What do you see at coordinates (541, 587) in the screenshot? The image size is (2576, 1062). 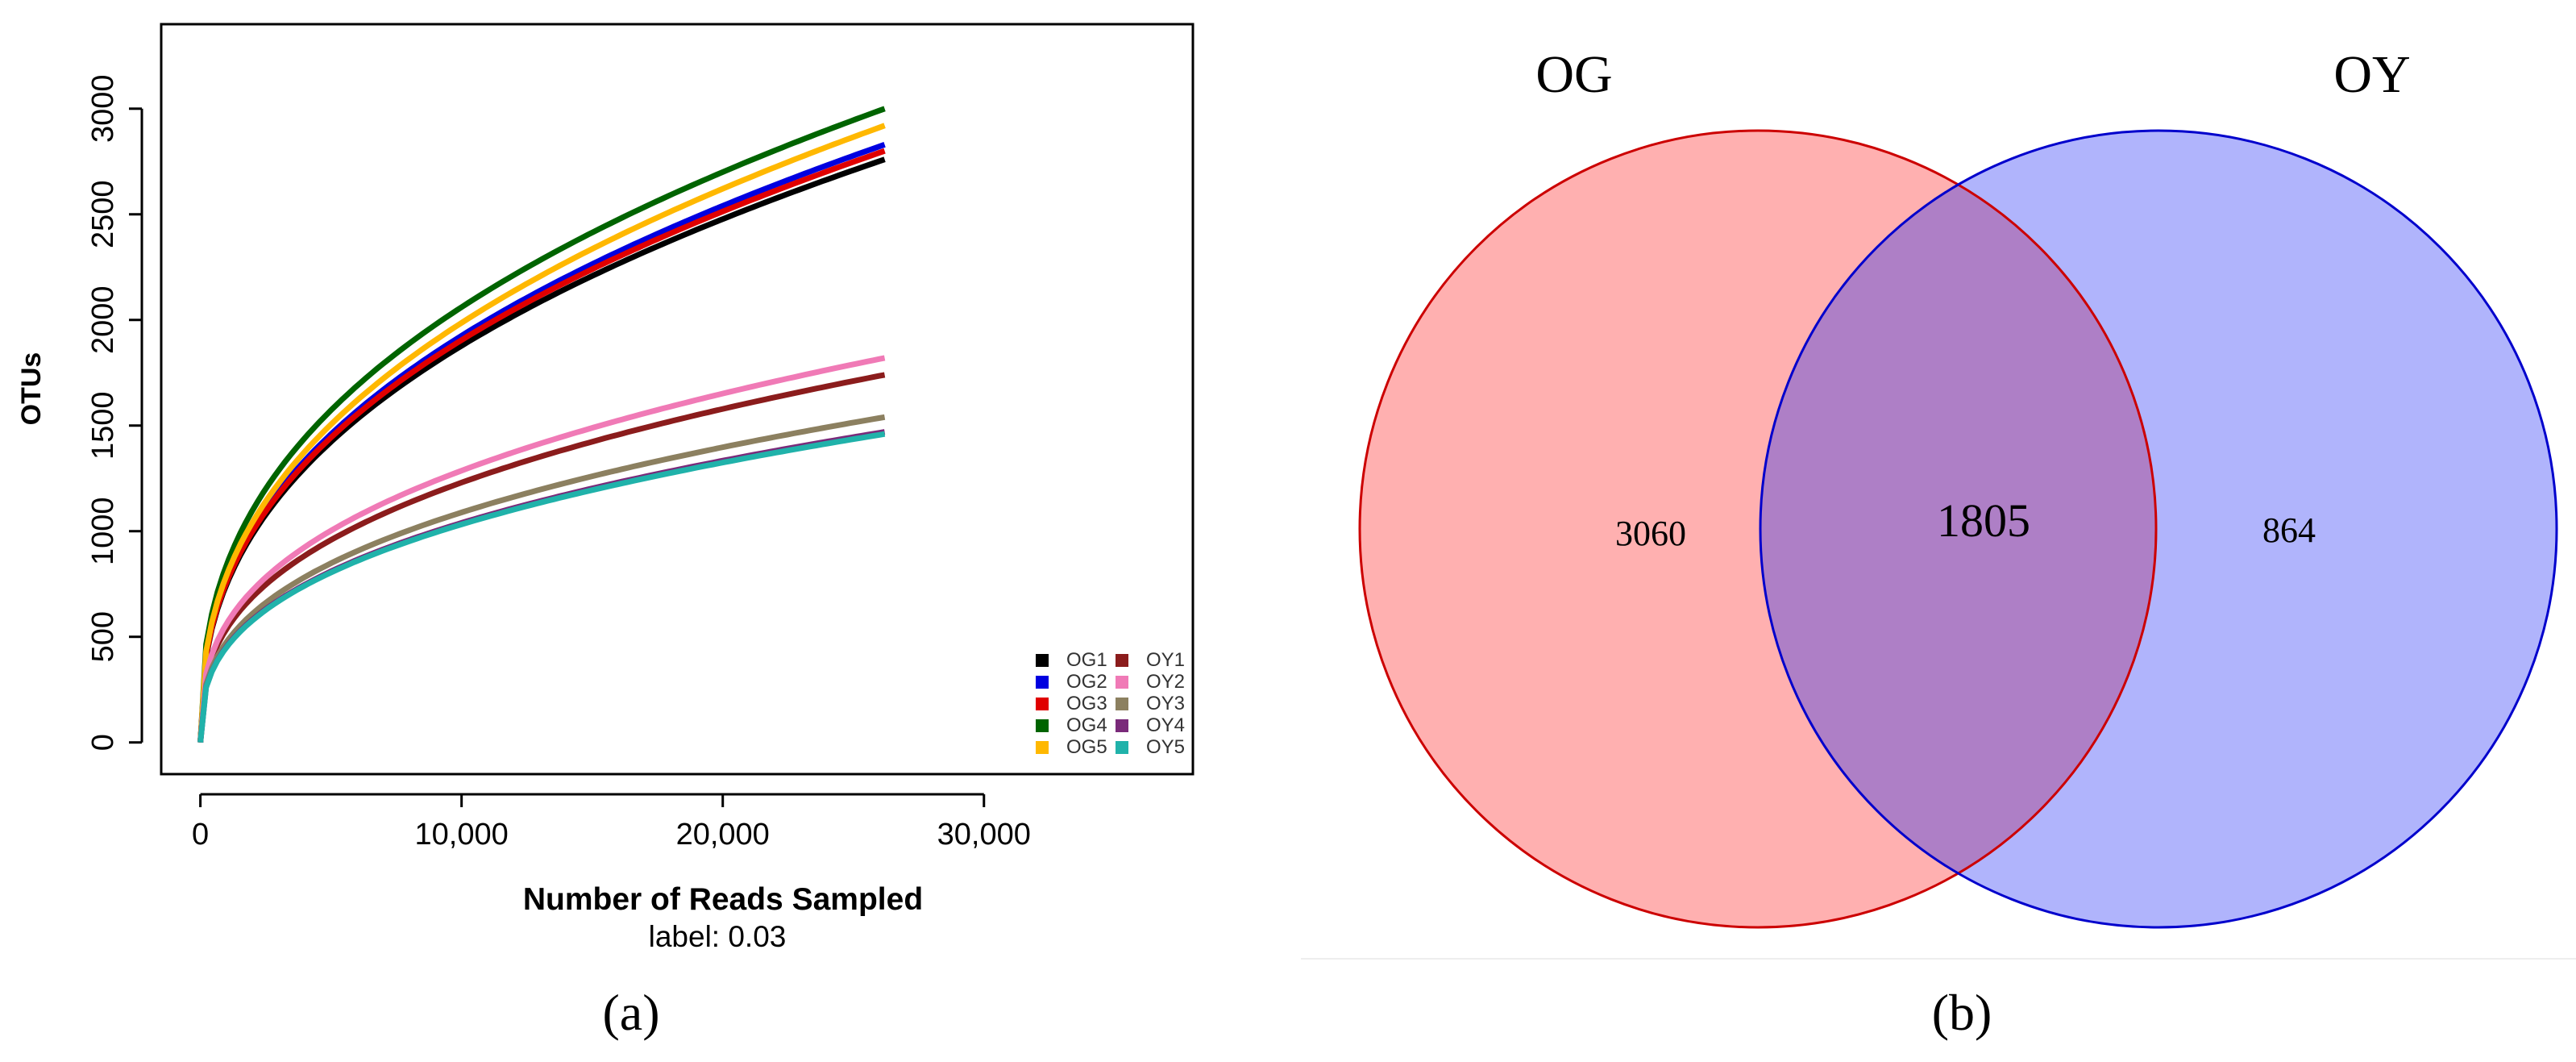 I see `curve-oy5` at bounding box center [541, 587].